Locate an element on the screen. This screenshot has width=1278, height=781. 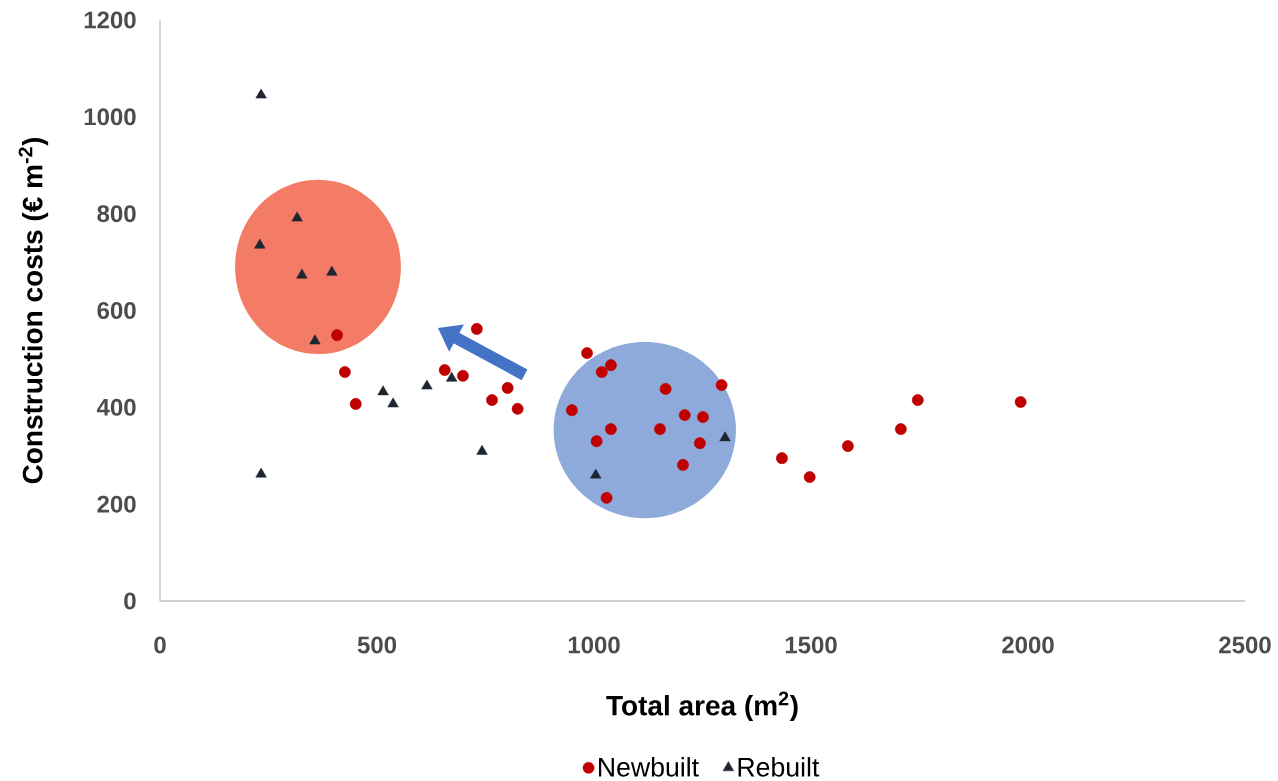
legend-label: Rebuilt is located at coordinates (779, 767).